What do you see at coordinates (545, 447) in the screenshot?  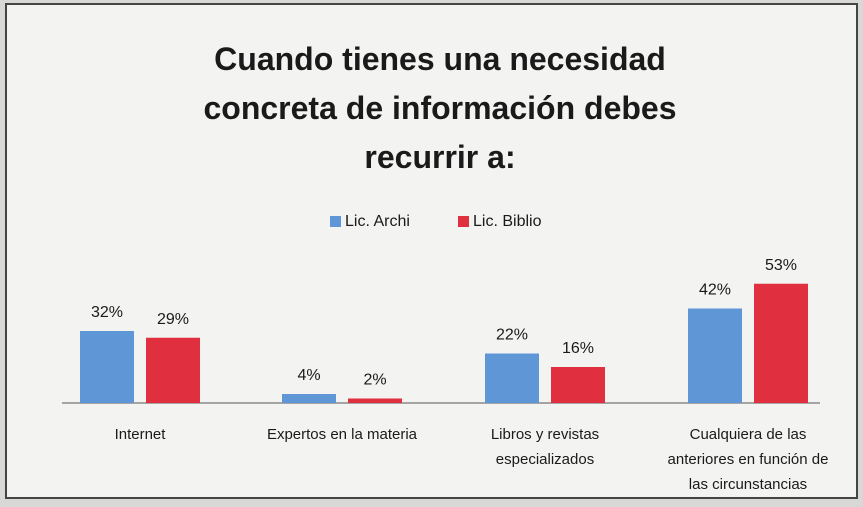 I see `x-tick-label: Libros y revistas especializados` at bounding box center [545, 447].